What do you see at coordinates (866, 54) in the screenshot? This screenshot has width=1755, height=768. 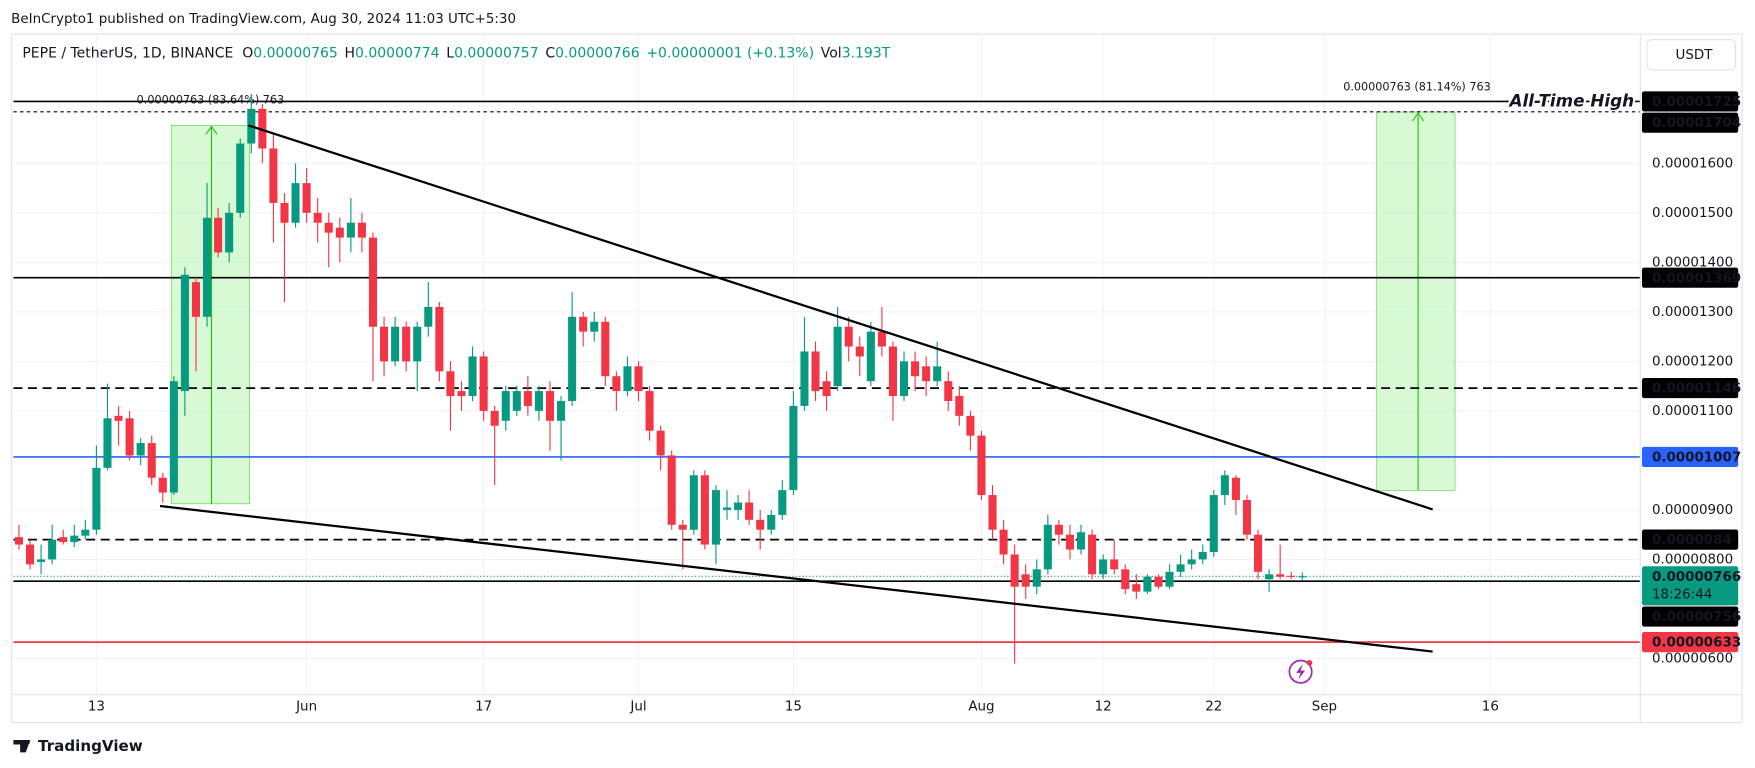 I see `legend-value: 3.193T` at bounding box center [866, 54].